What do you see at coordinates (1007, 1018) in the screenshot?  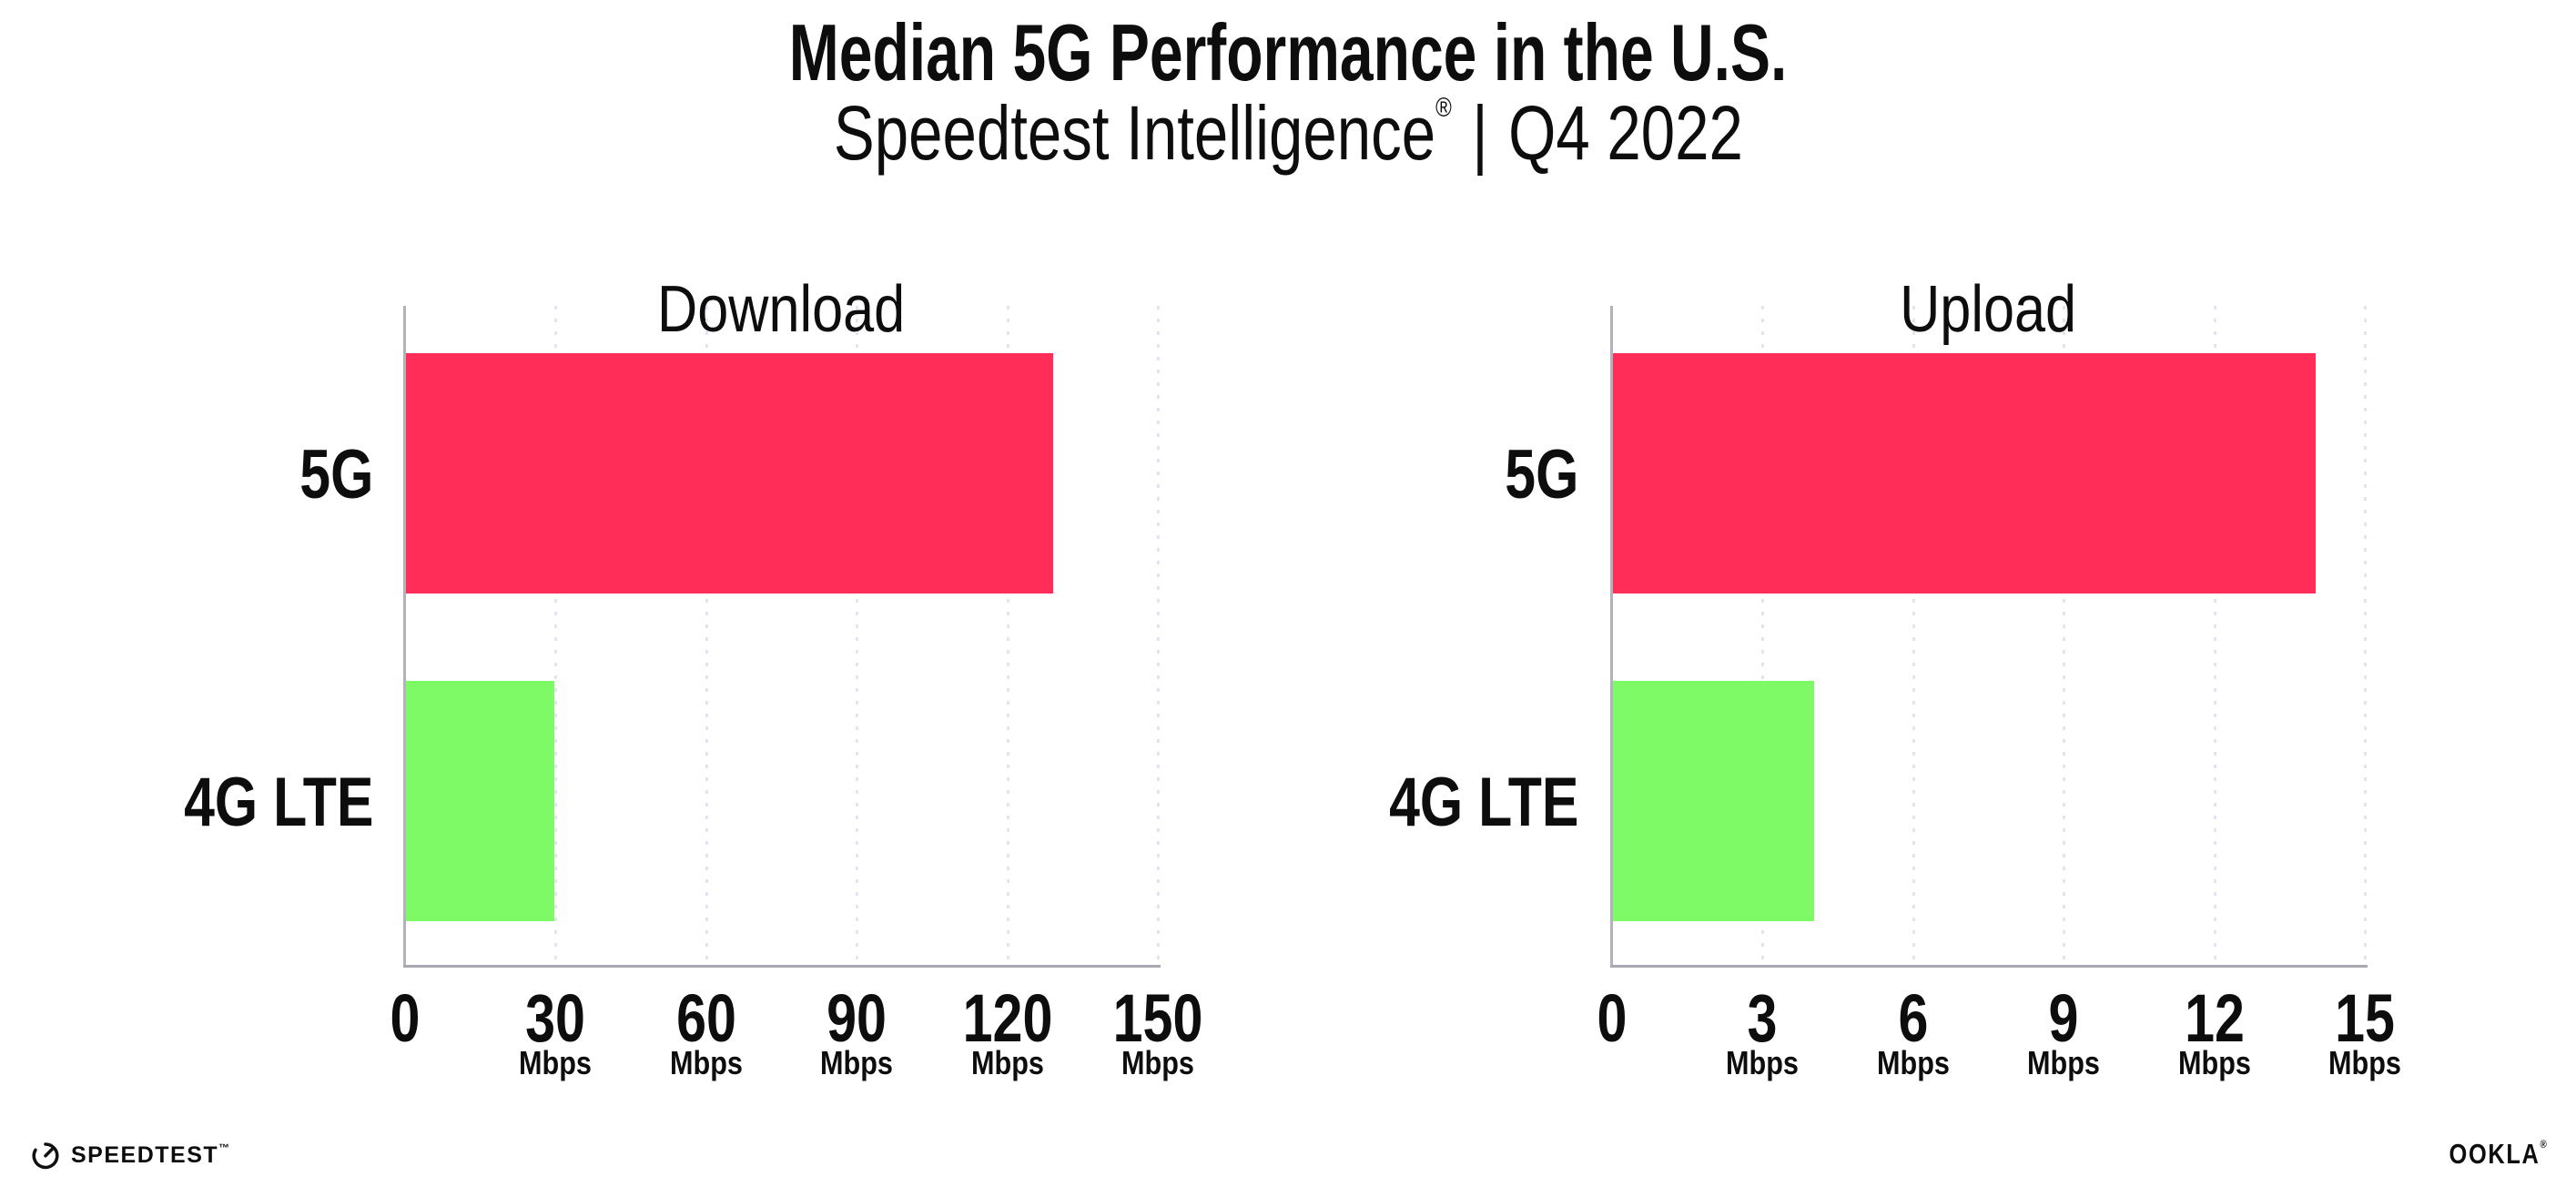 I see `x-tick-label: 120` at bounding box center [1007, 1018].